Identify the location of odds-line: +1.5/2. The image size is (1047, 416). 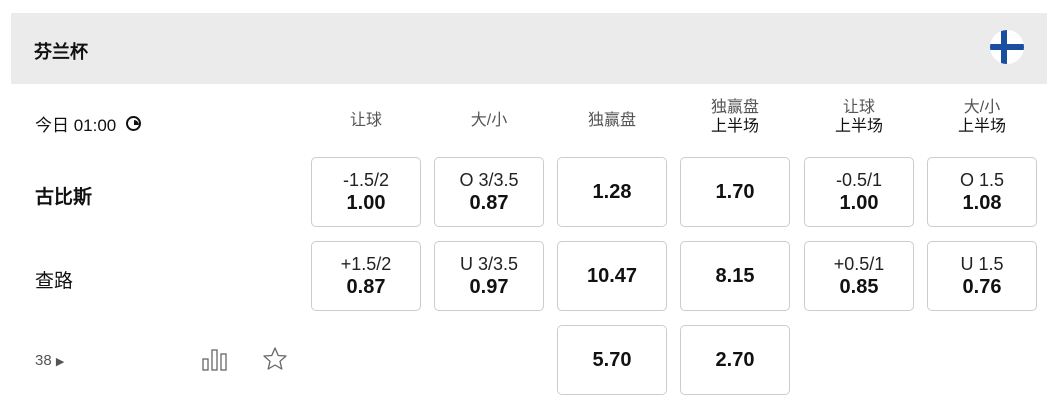
(366, 264).